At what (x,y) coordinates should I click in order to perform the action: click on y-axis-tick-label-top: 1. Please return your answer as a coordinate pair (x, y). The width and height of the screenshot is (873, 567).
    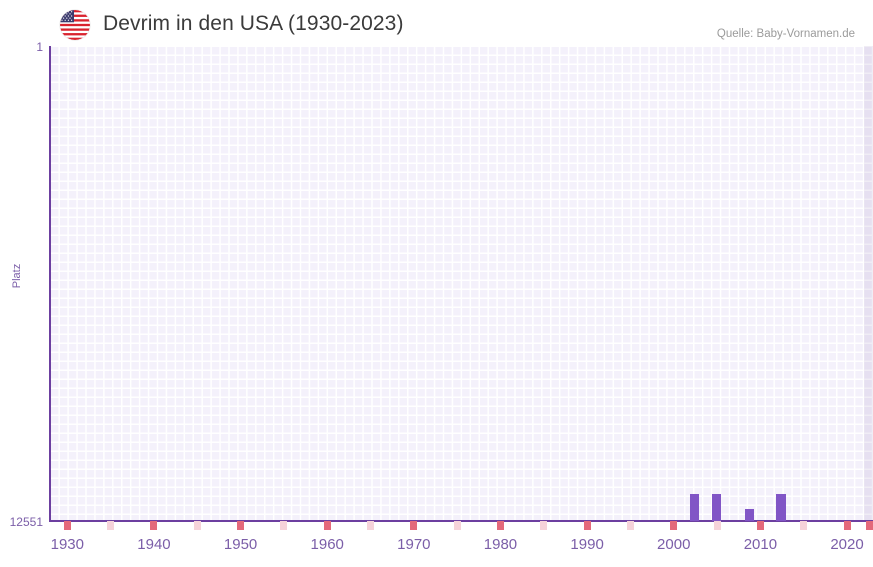
    Looking at the image, I should click on (39, 47).